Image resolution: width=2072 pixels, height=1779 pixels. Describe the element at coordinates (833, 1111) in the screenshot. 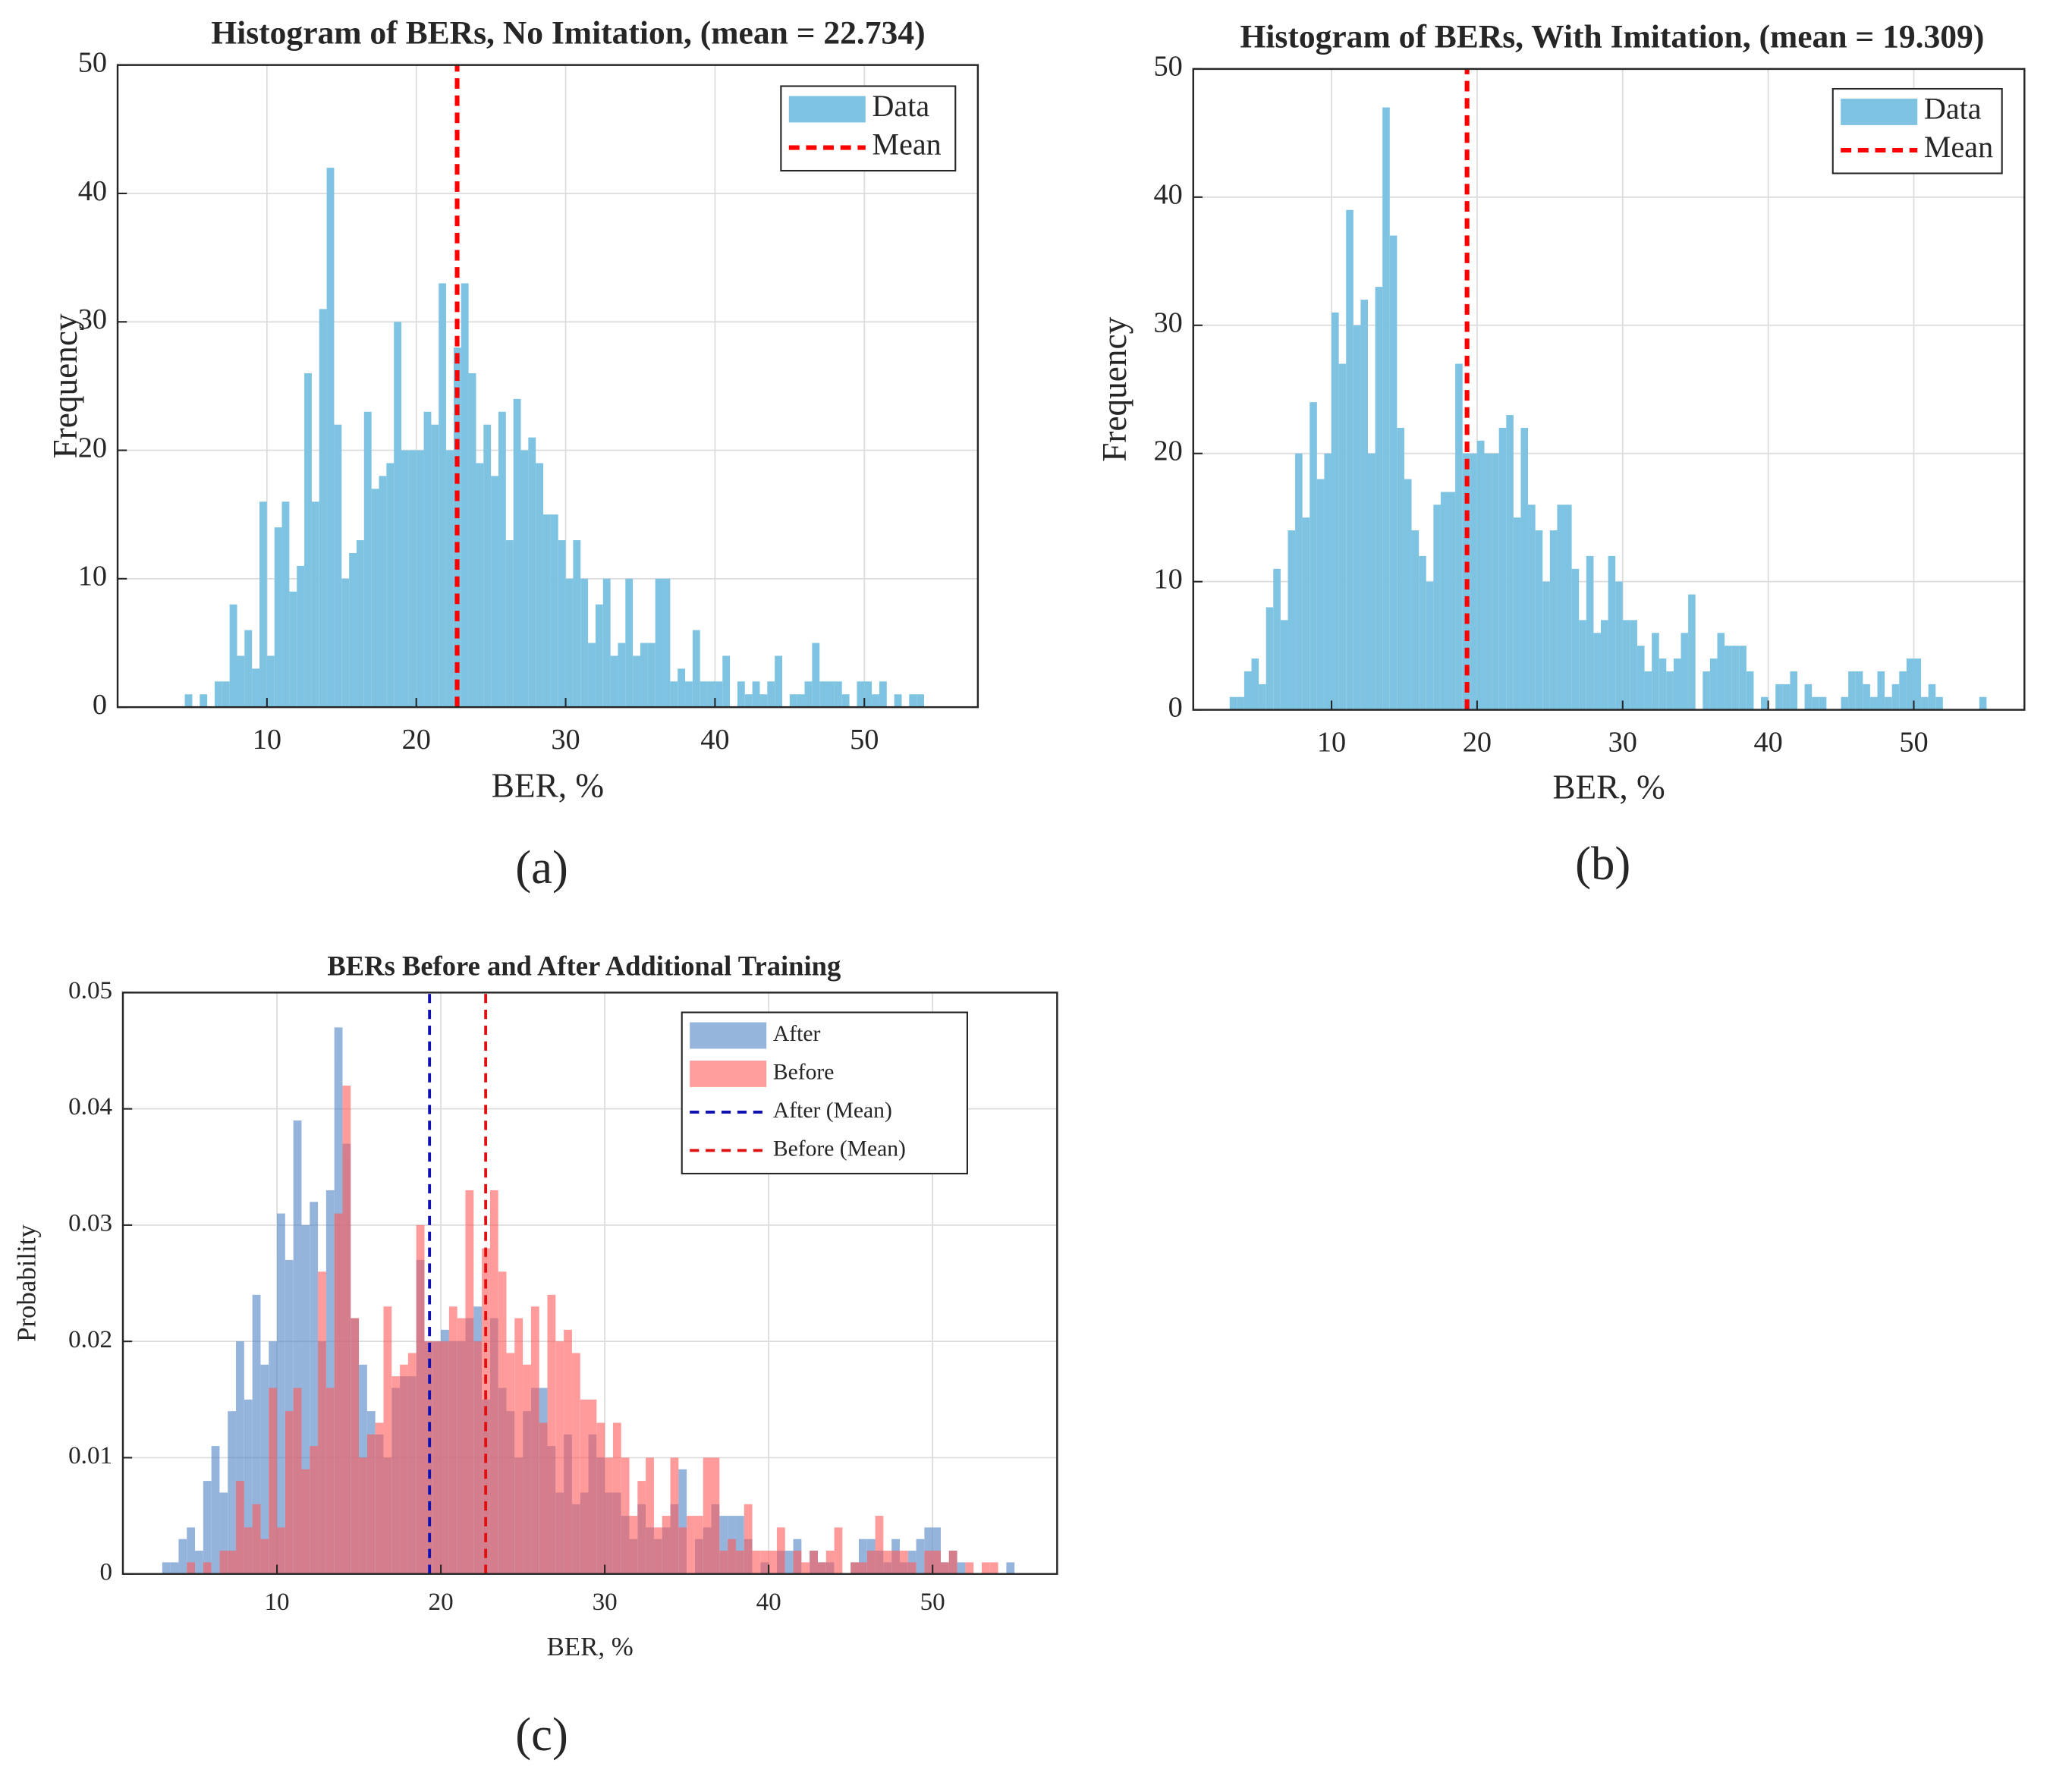

I see `legend-label: After (Mean)` at that location.